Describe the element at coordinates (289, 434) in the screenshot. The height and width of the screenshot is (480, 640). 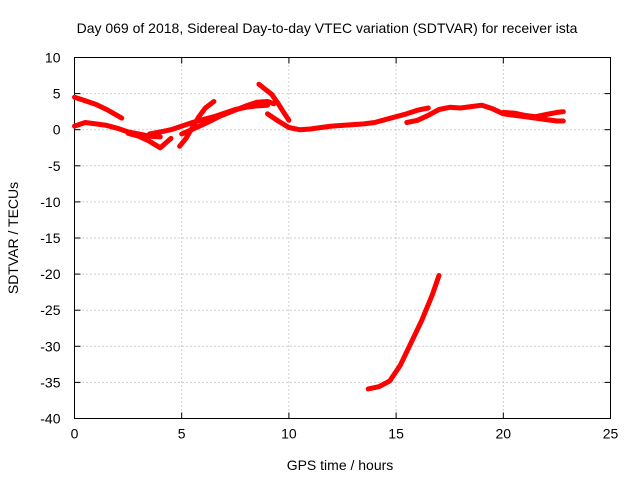
I see `x-tick-label: 10` at that location.